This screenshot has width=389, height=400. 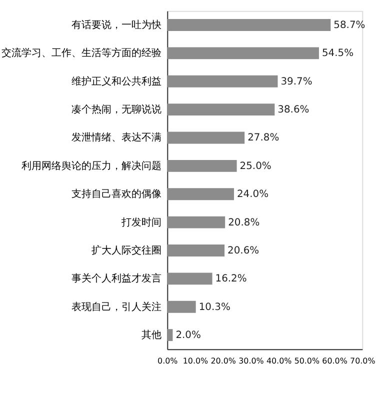 I want to click on x-tick-label: 30.0%, so click(x=251, y=361).